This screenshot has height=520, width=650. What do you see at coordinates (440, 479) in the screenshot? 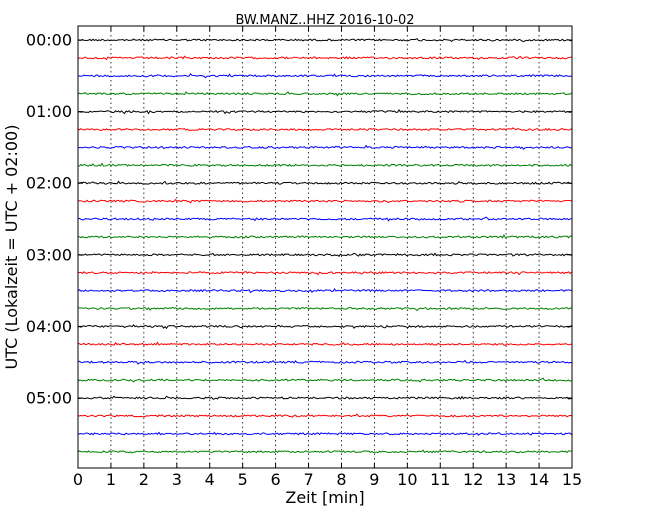
I see `x-tick-label: 11` at bounding box center [440, 479].